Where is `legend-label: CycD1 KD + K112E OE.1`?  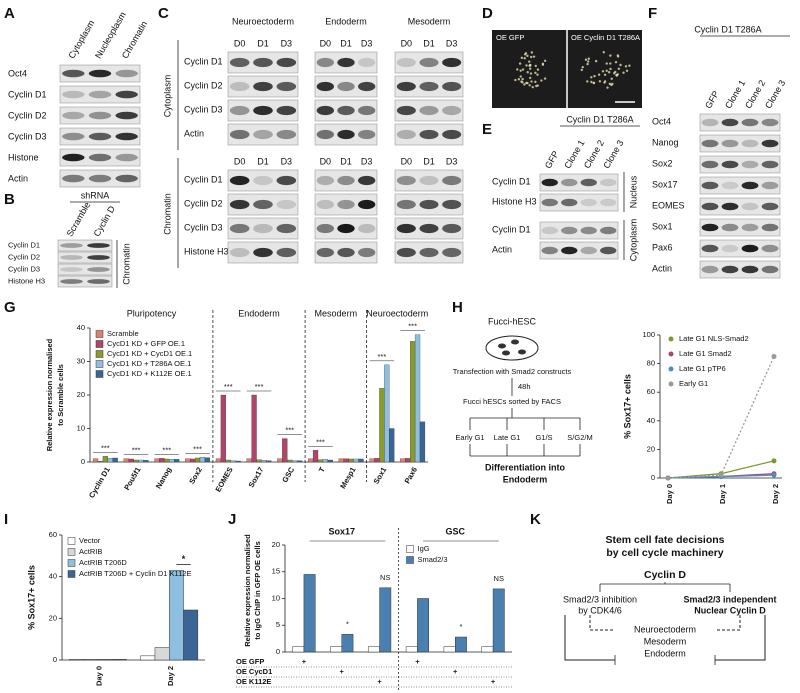 legend-label: CycD1 KD + K112E OE.1 is located at coordinates (149, 373).